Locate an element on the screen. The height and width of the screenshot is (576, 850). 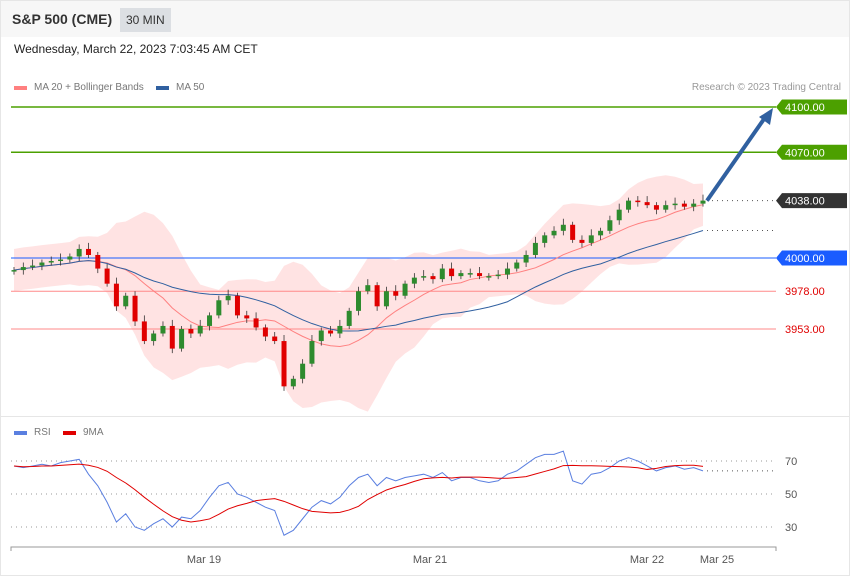
level-tag-4100.00 is located at coordinates (811, 107).